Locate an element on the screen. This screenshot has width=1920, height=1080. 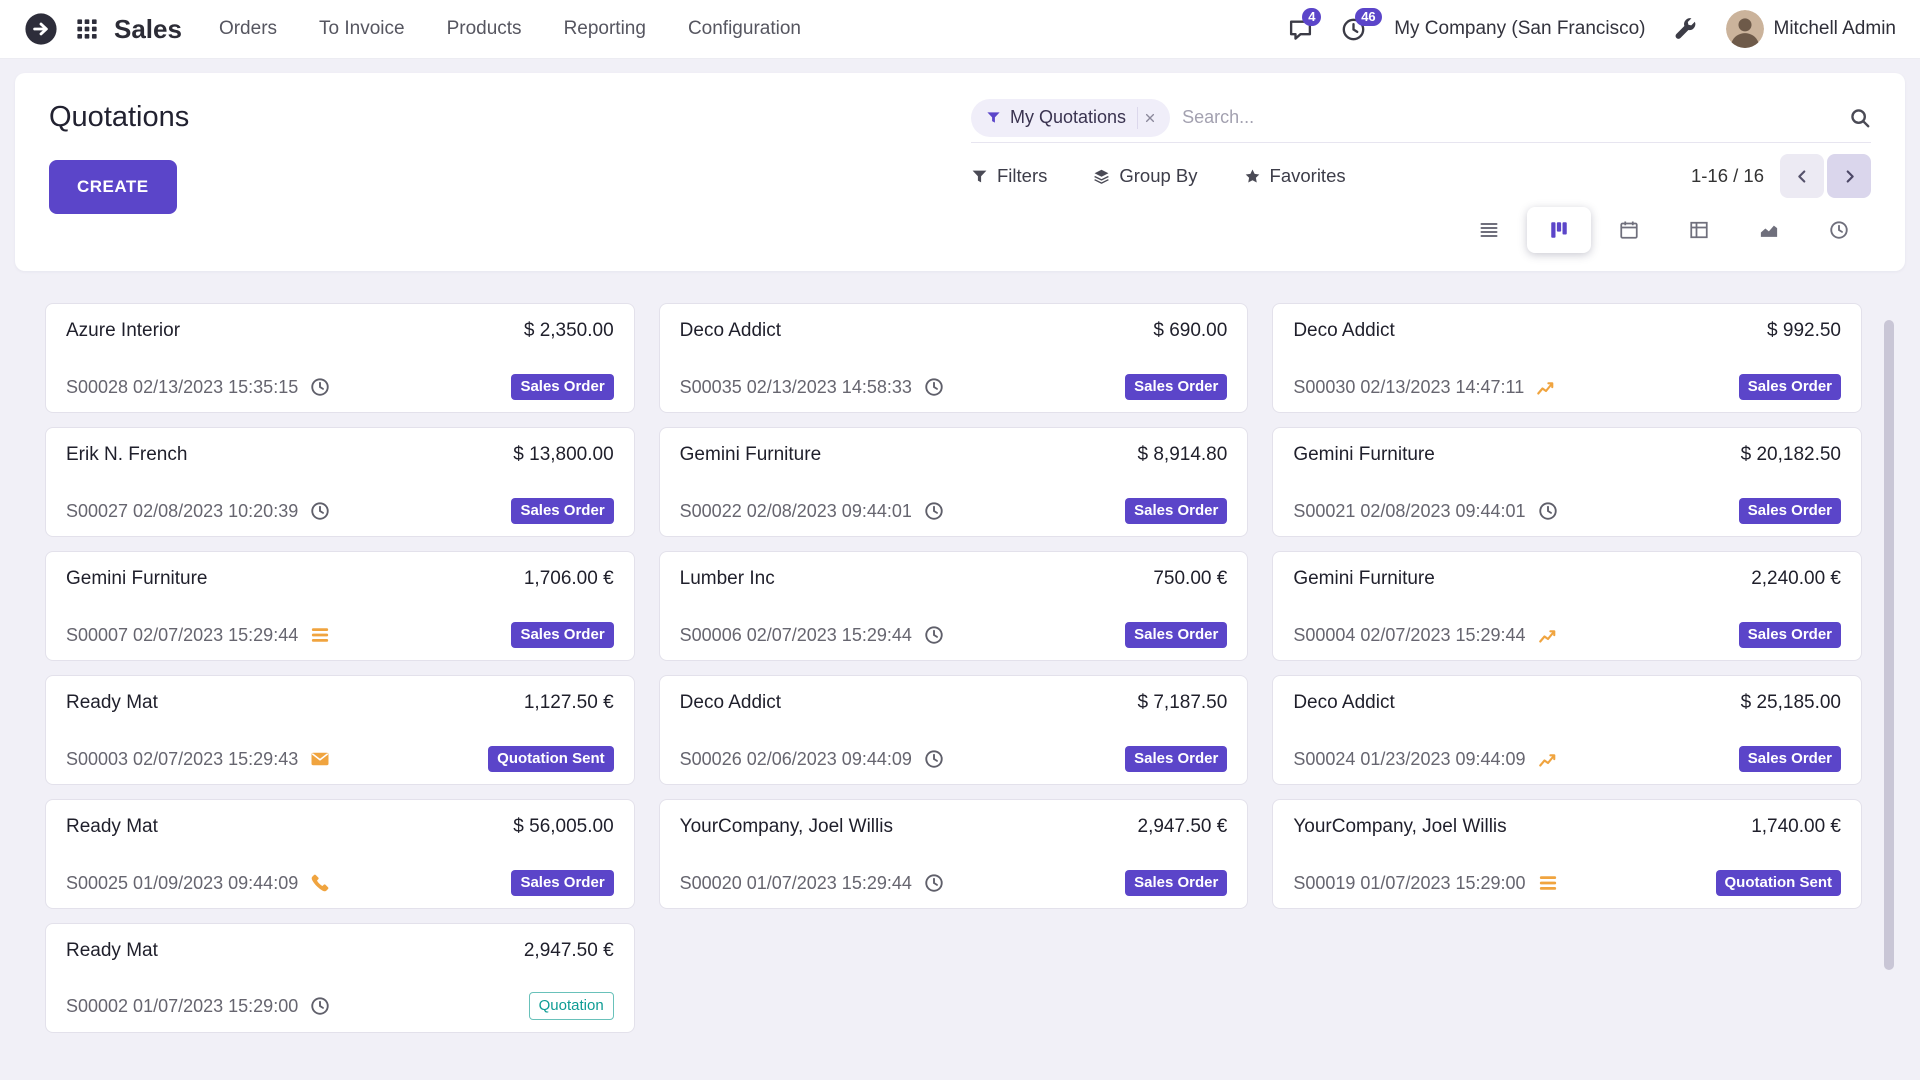
apps-grid-button is located at coordinates (87, 29).